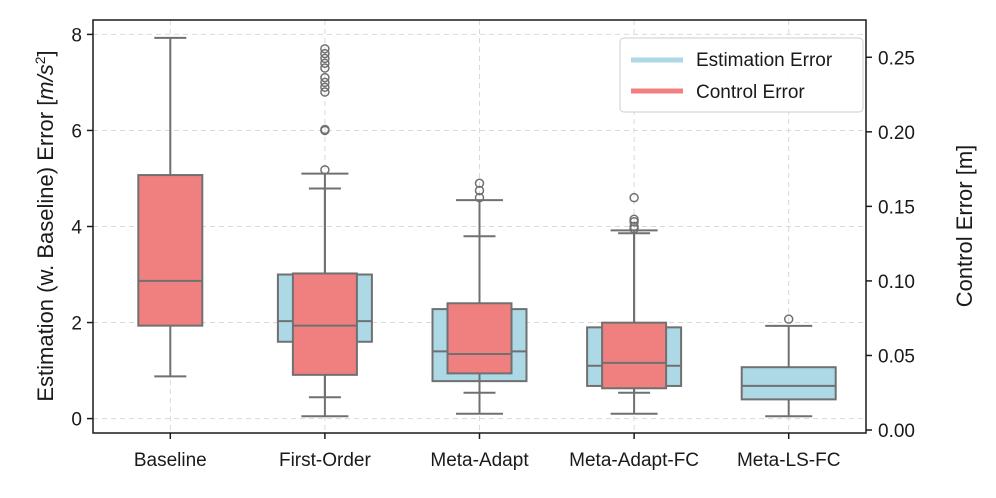 The image size is (996, 498). Describe the element at coordinates (479, 460) in the screenshot. I see `x-tick-label: Meta-Adapt` at that location.